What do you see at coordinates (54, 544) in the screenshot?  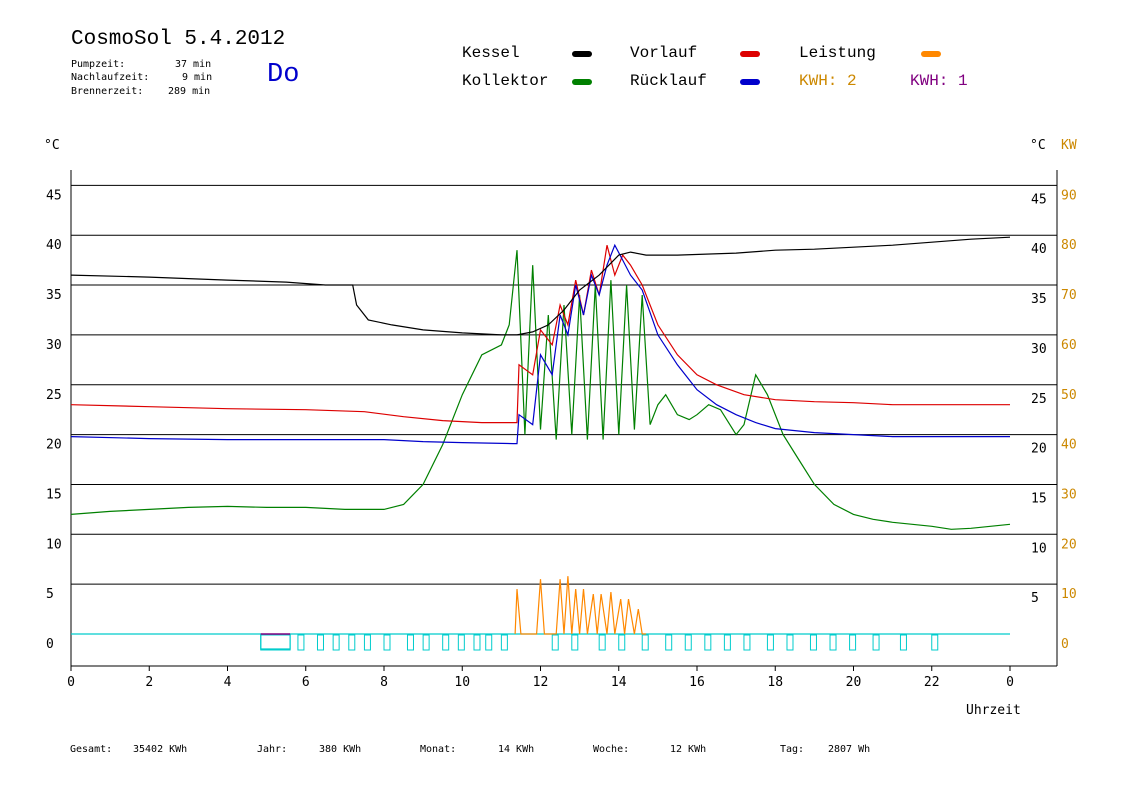 I see `y-tick-label-left: 10` at bounding box center [54, 544].